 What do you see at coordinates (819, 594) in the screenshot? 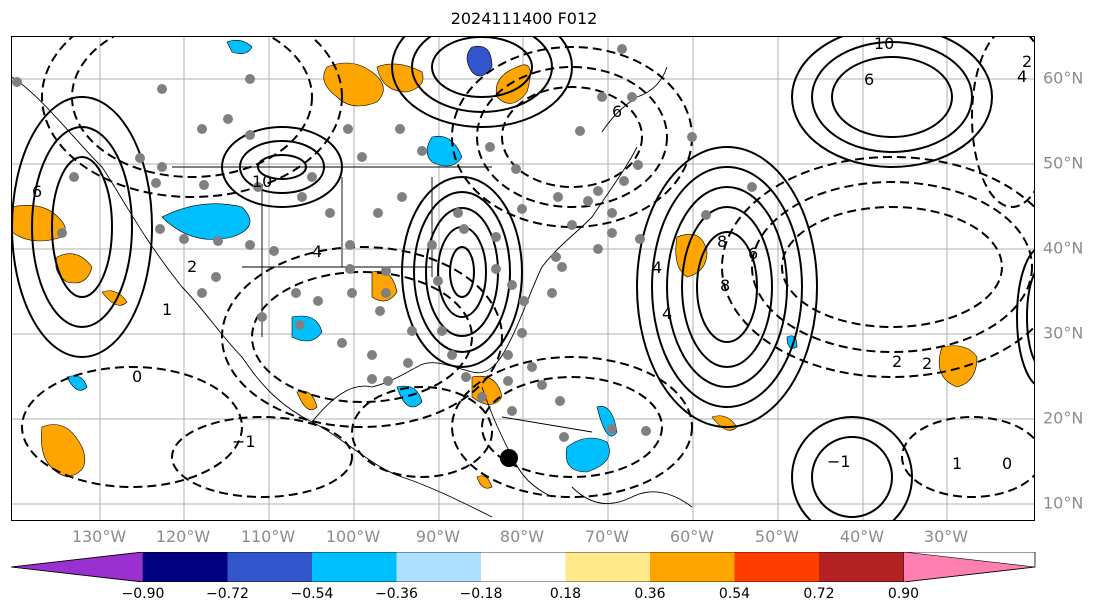
I see `colorbar-tick: 0.72` at bounding box center [819, 594].